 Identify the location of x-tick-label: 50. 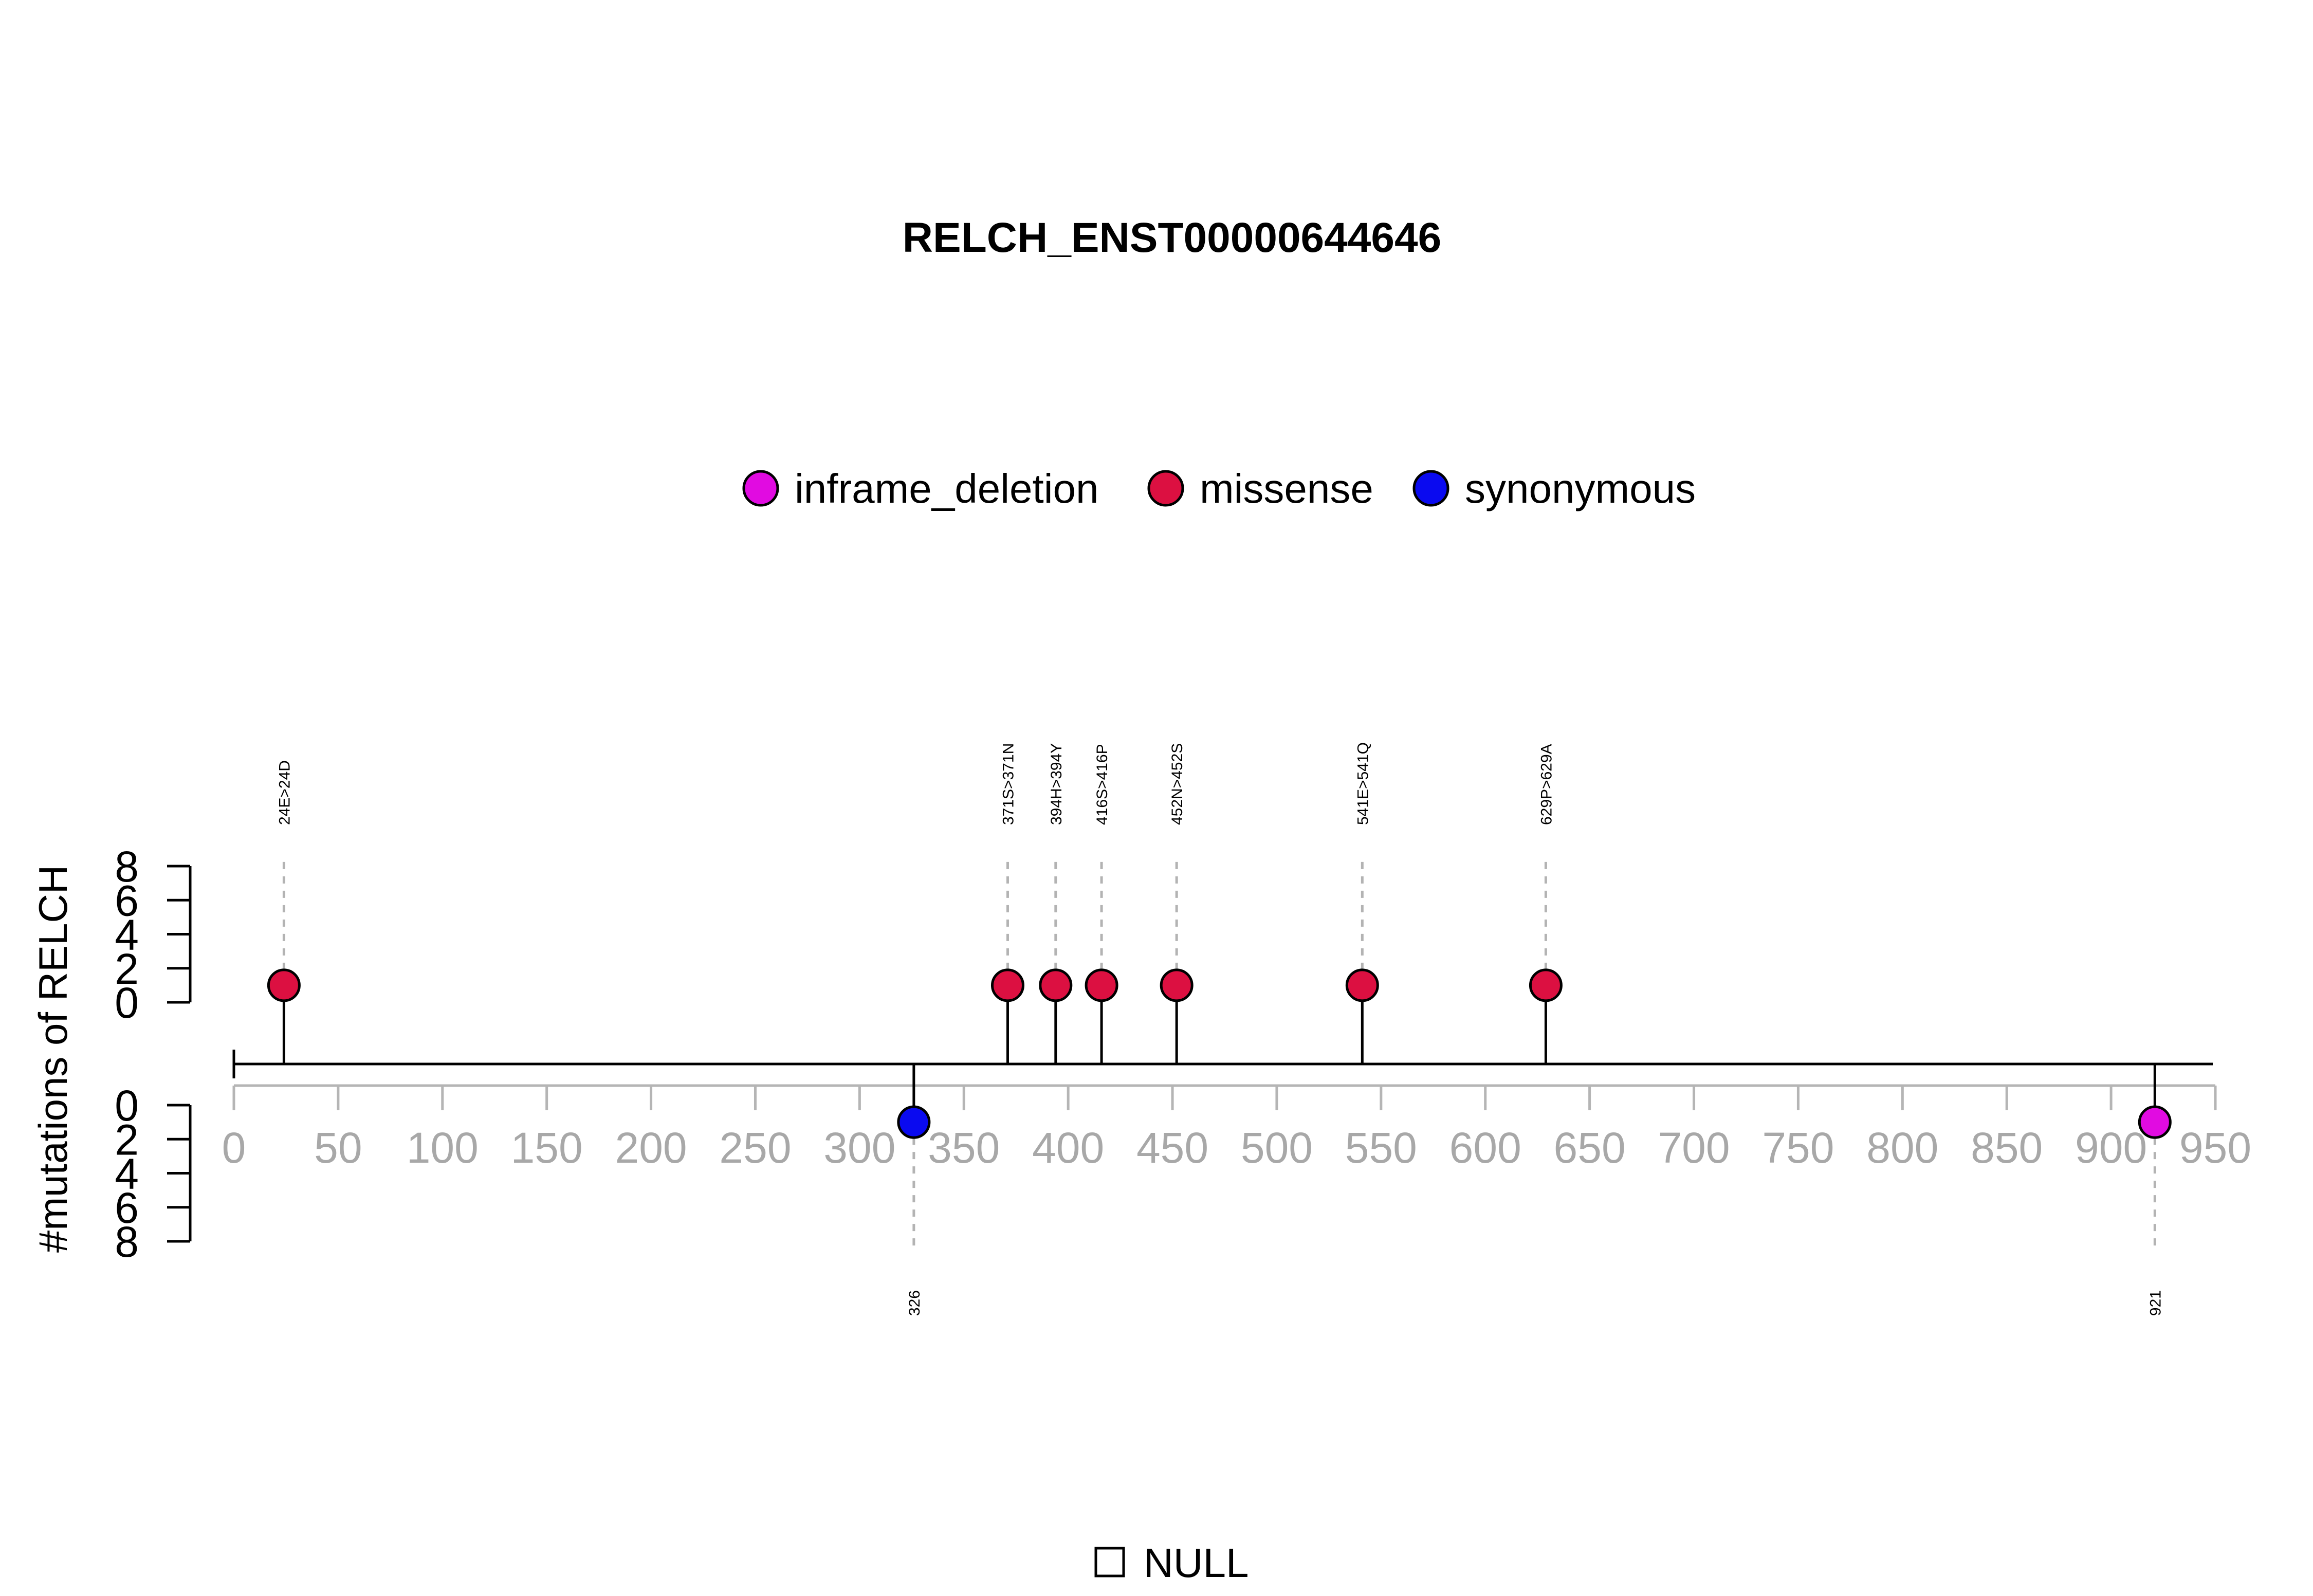
(338, 1148).